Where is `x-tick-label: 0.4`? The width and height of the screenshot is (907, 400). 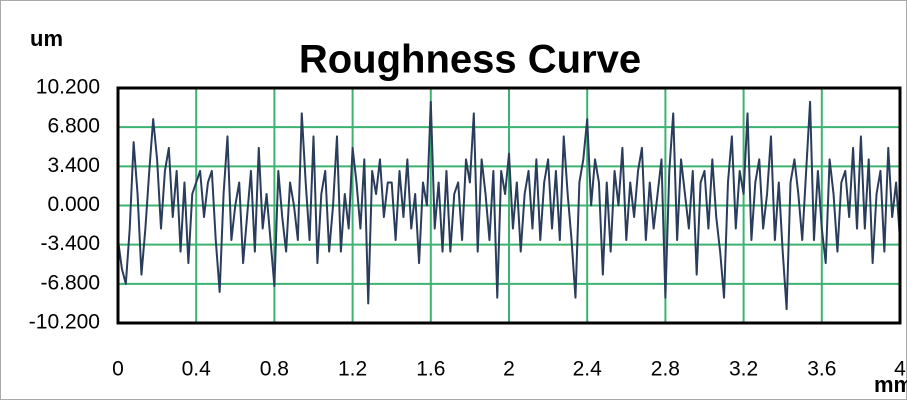 x-tick-label: 0.4 is located at coordinates (197, 369).